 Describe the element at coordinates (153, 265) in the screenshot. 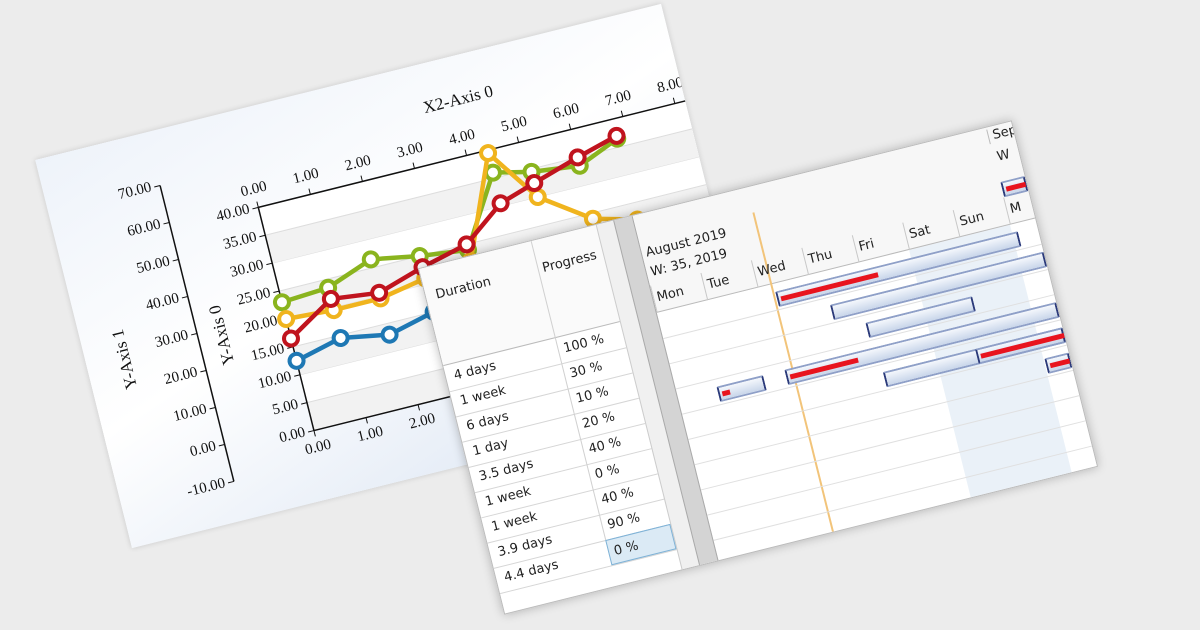

I see `y2-tick-label: 50.00` at that location.